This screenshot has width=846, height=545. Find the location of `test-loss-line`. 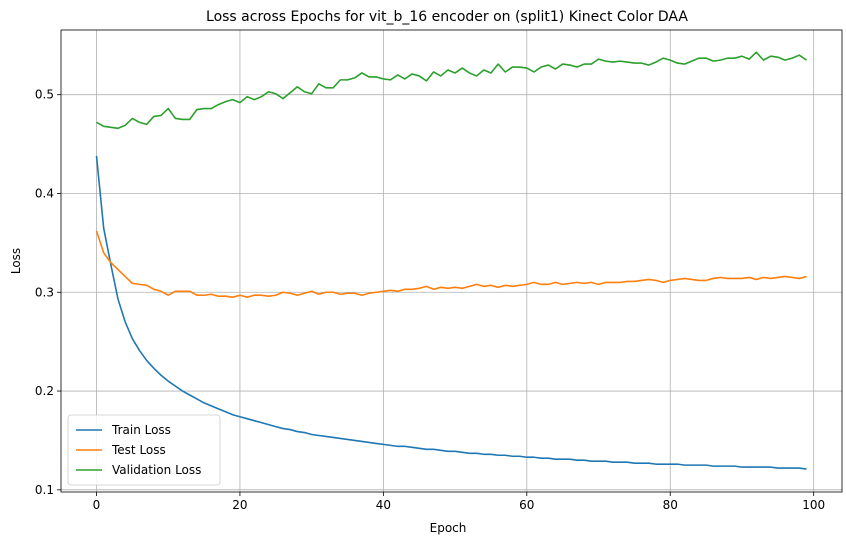

test-loss-line is located at coordinates (451, 264).